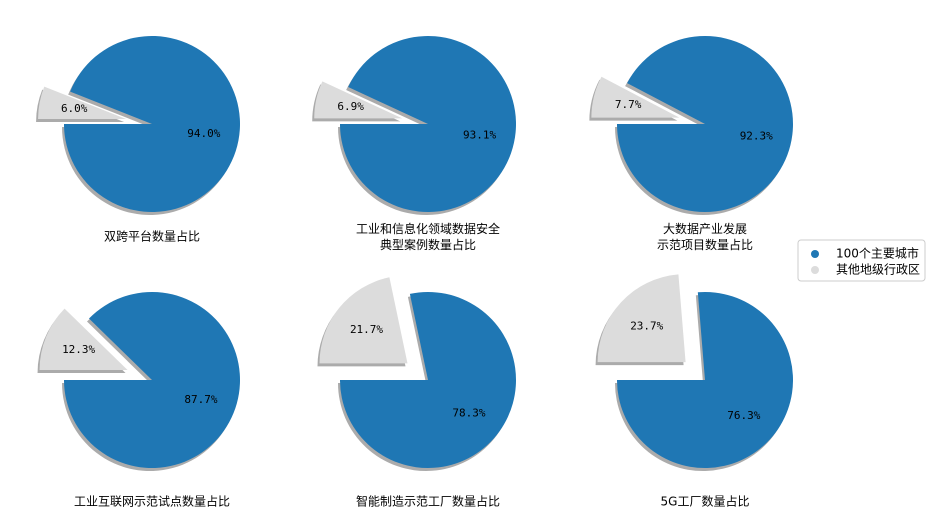 The height and width of the screenshot is (514, 937). I want to click on legend-box, so click(861, 260).